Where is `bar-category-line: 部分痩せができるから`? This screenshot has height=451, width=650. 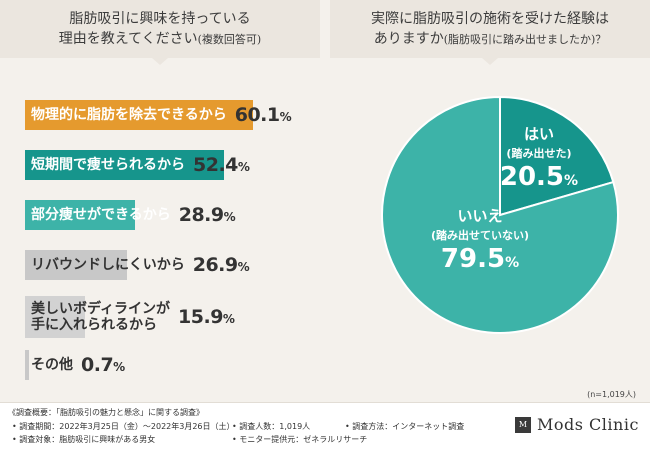 bar-category-line: 部分痩せができるから is located at coordinates (101, 215).